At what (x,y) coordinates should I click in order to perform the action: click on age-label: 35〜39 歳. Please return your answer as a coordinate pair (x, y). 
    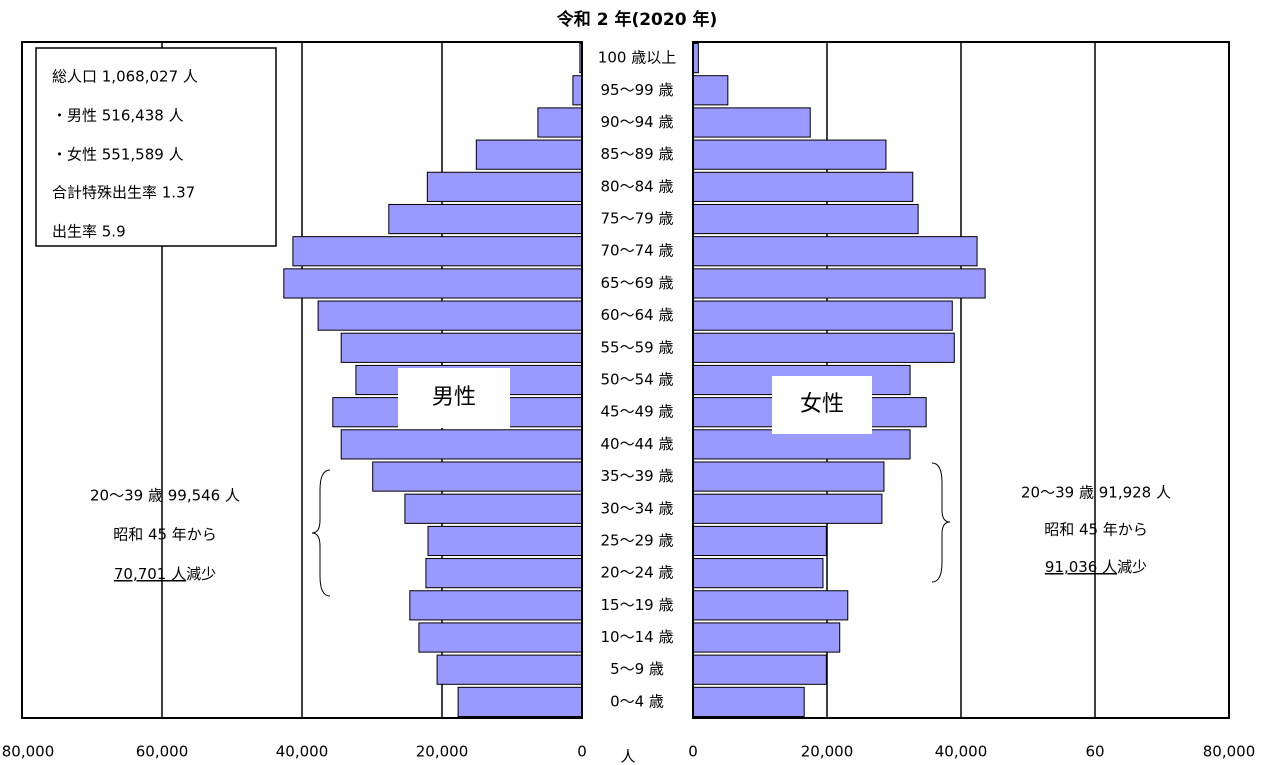
    Looking at the image, I should click on (637, 476).